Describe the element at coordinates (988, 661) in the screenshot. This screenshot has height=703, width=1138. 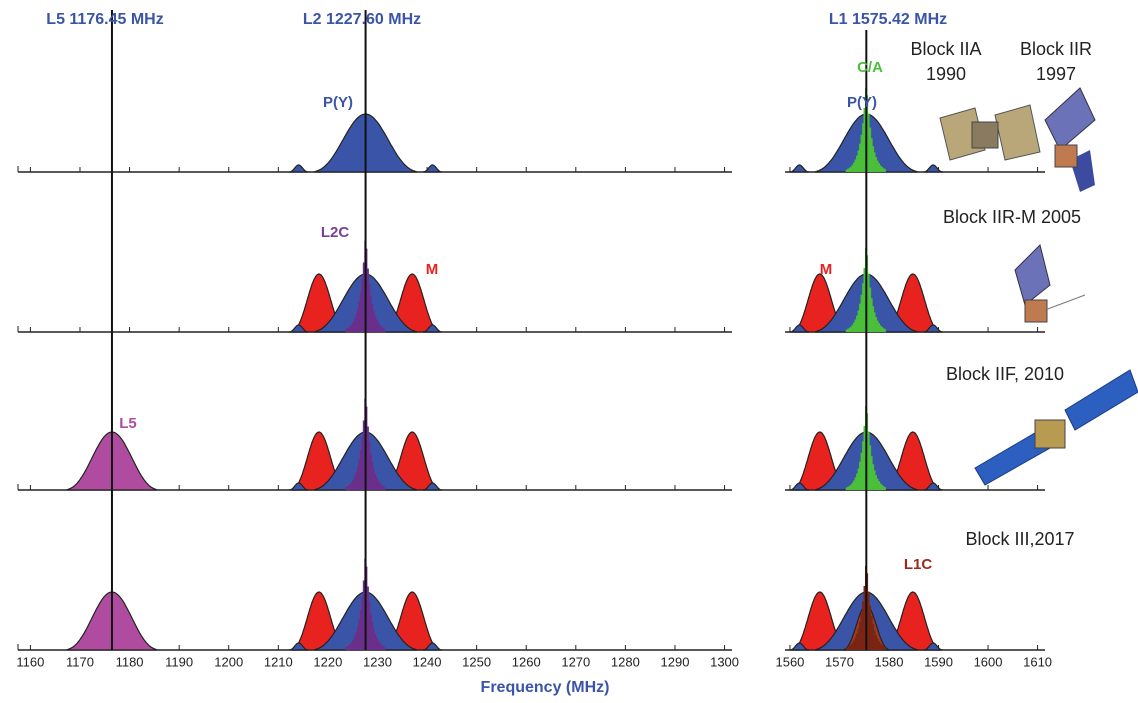
I see `x-tick-label: 1600` at that location.